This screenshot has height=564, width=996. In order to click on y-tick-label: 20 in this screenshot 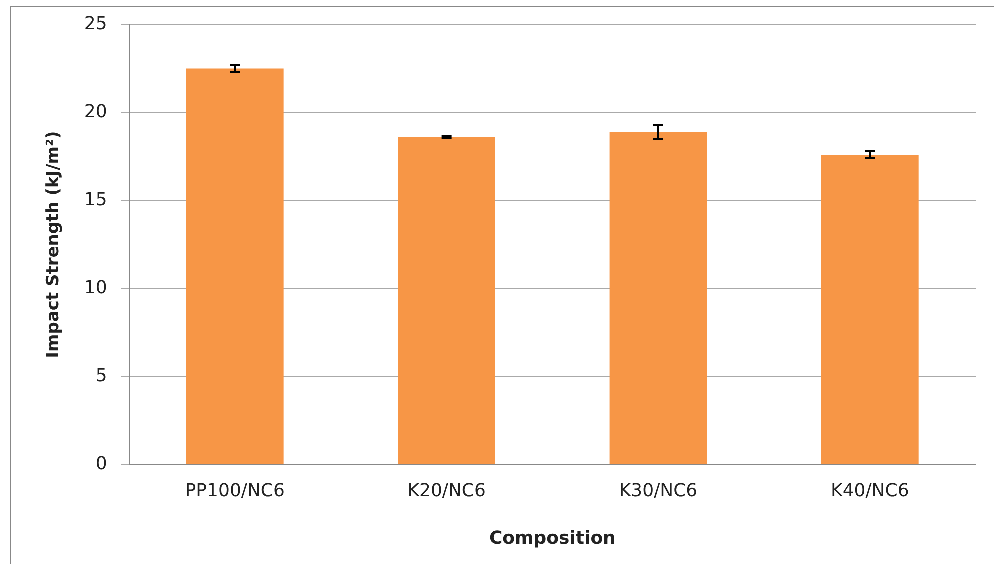, I will do `click(96, 111)`.